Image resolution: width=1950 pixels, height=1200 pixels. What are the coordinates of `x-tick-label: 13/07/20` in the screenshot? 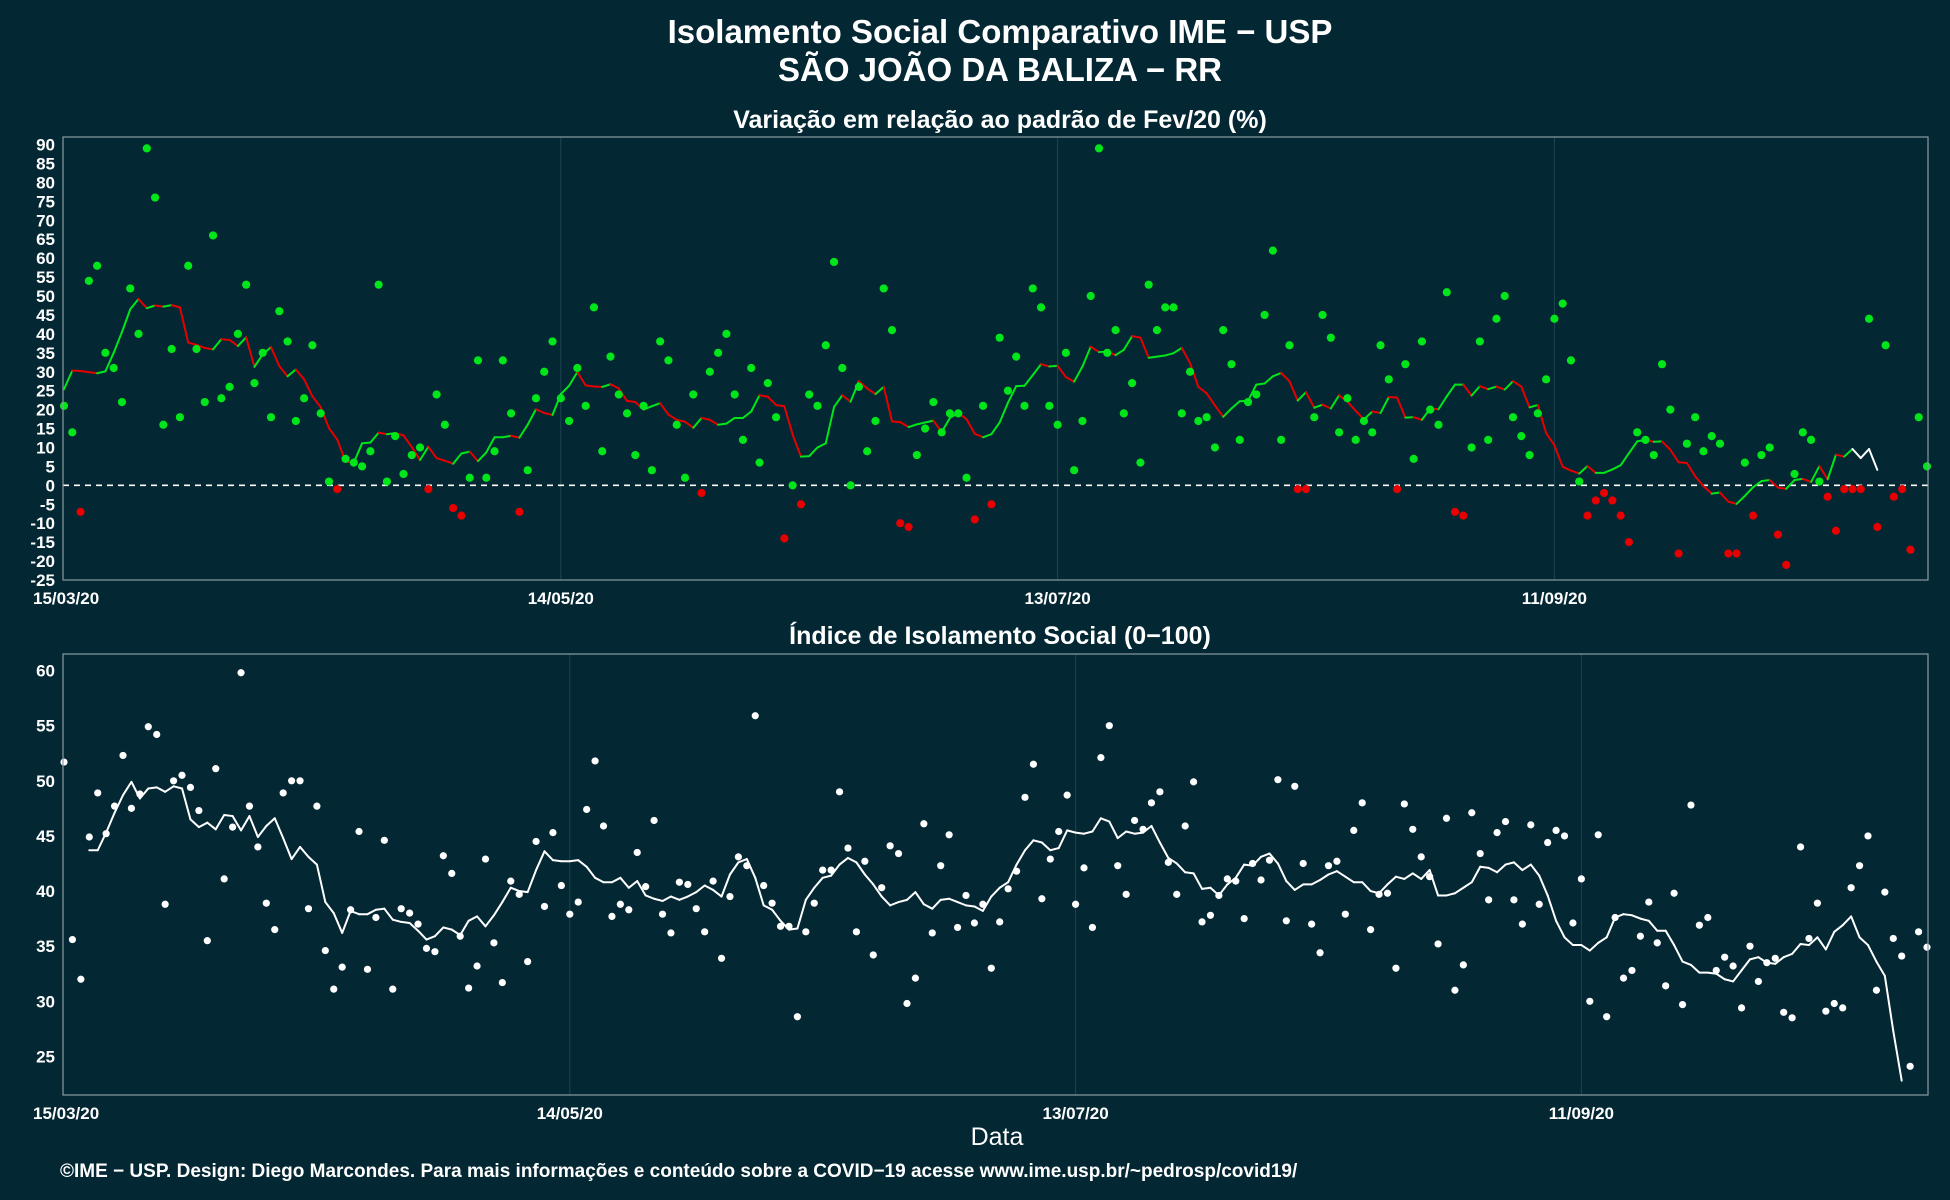 It's located at (1075, 1113).